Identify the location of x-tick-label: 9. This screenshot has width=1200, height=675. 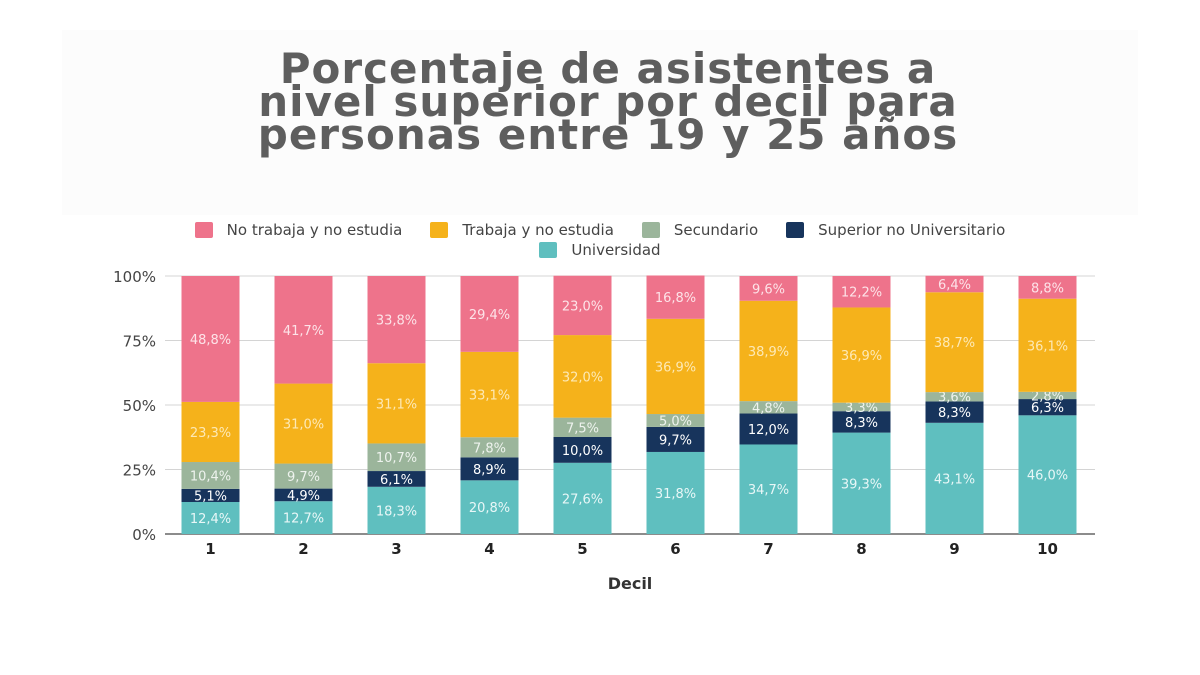
(954, 549).